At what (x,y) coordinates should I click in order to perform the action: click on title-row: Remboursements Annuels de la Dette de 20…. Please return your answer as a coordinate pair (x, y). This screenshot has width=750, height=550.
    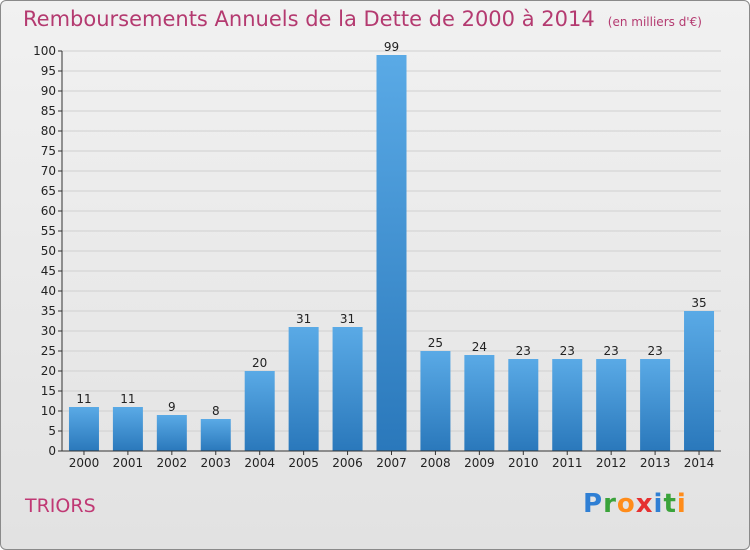
    Looking at the image, I should click on (362, 19).